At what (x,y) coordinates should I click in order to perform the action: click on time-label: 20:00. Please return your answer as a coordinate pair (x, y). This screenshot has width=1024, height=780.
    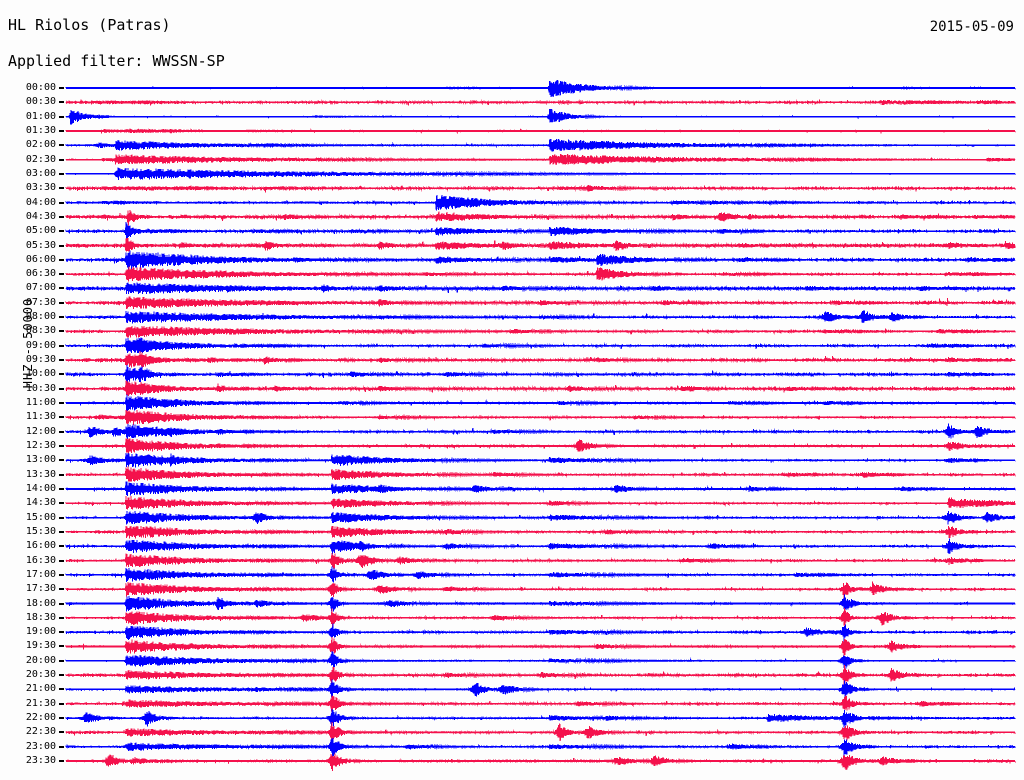
    Looking at the image, I should click on (40, 660).